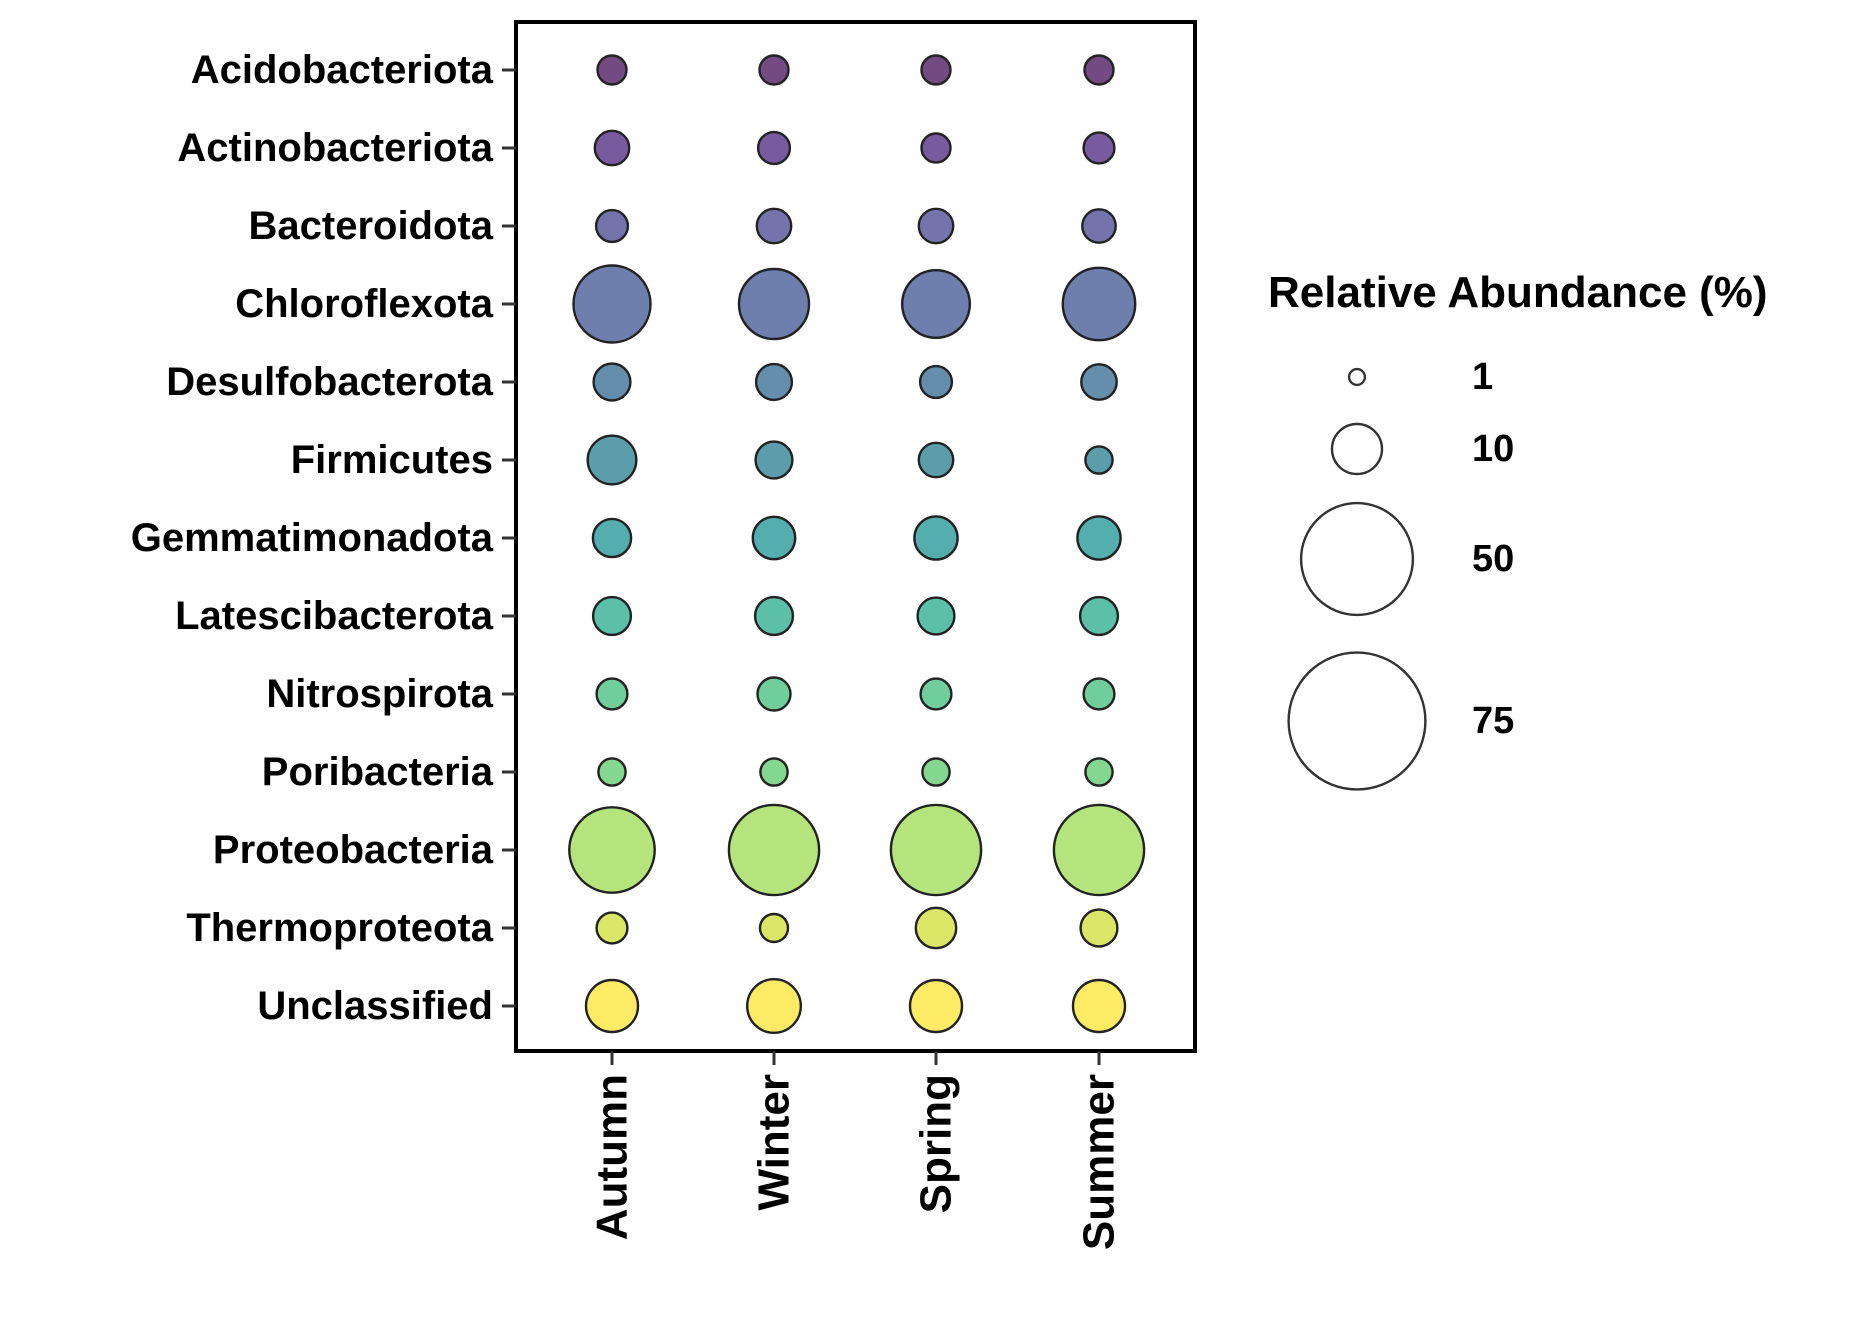  Describe the element at coordinates (375, 1006) in the screenshot. I see `y-tick-label: Unclassified` at that location.